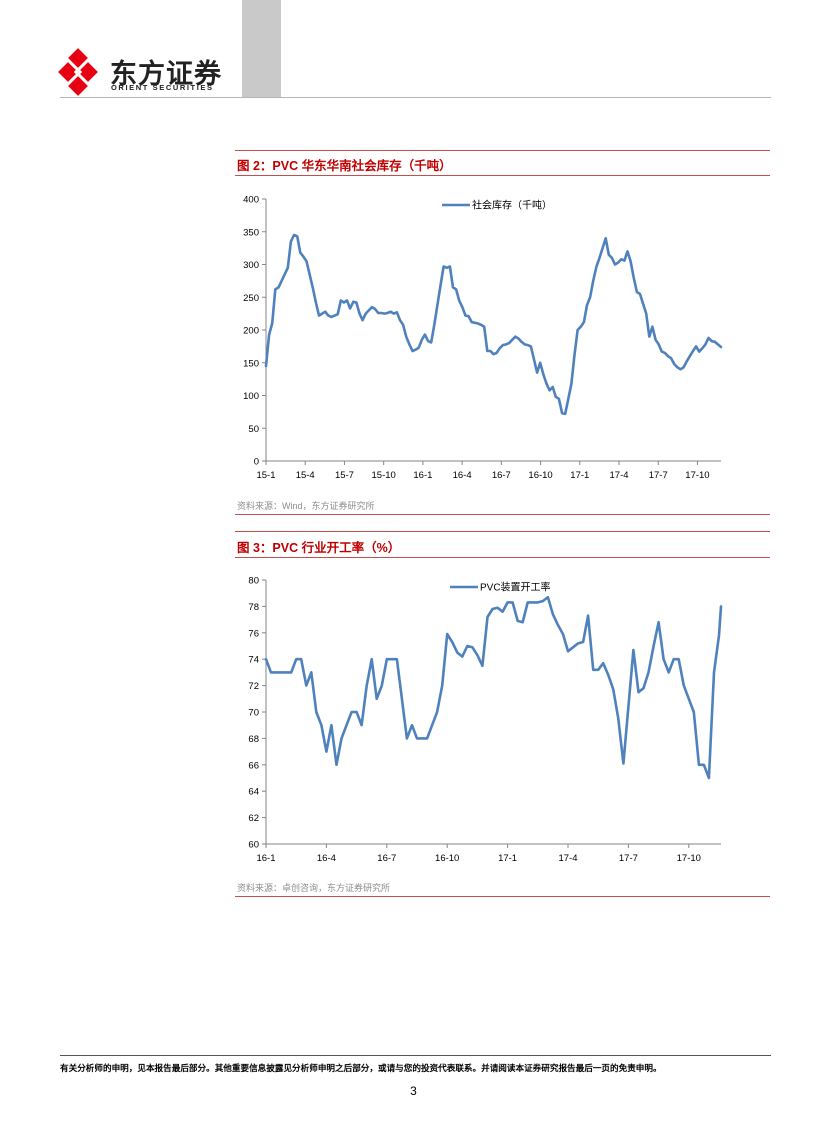 The height and width of the screenshot is (1122, 827). Describe the element at coordinates (319, 548) in the screenshot. I see `figure-3-title: 图 3：PVC 行业开工率（%）` at that location.